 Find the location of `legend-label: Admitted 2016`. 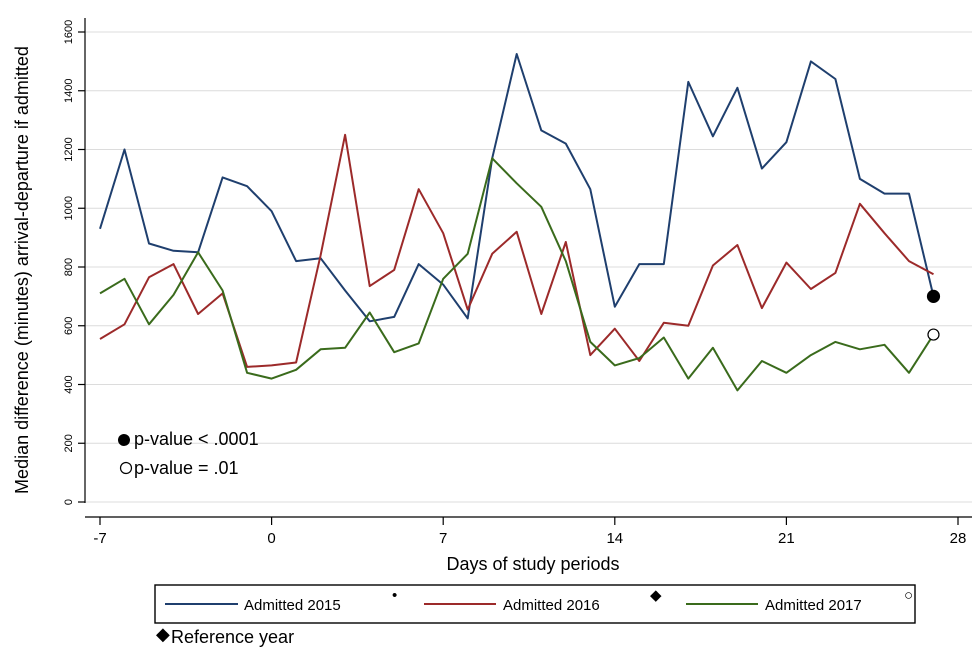

legend-label: Admitted 2016 is located at coordinates (551, 605).